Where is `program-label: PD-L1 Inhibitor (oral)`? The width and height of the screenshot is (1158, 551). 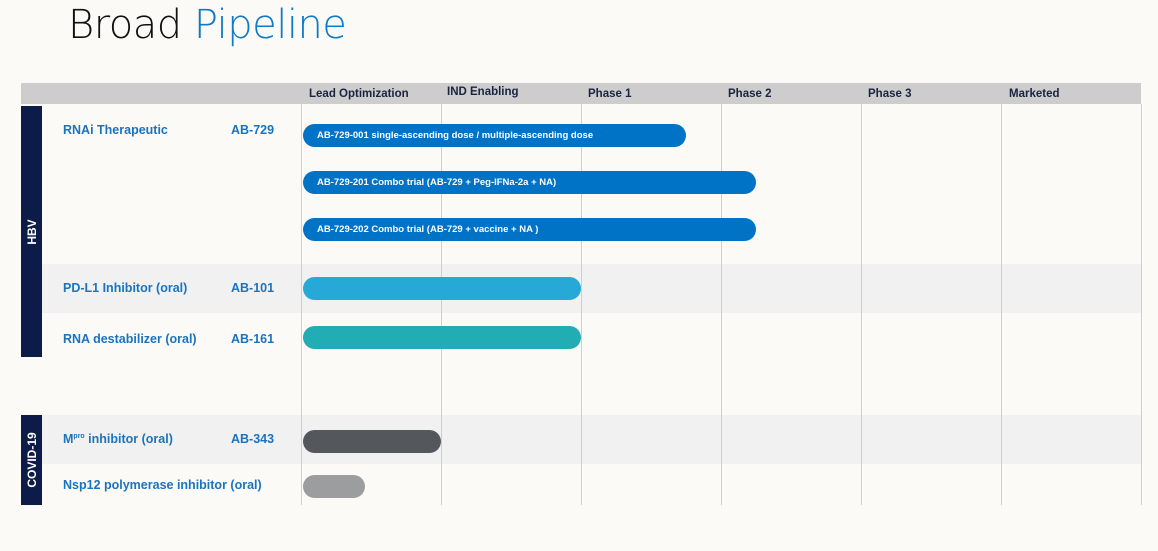
program-label: PD-L1 Inhibitor (oral) is located at coordinates (125, 288).